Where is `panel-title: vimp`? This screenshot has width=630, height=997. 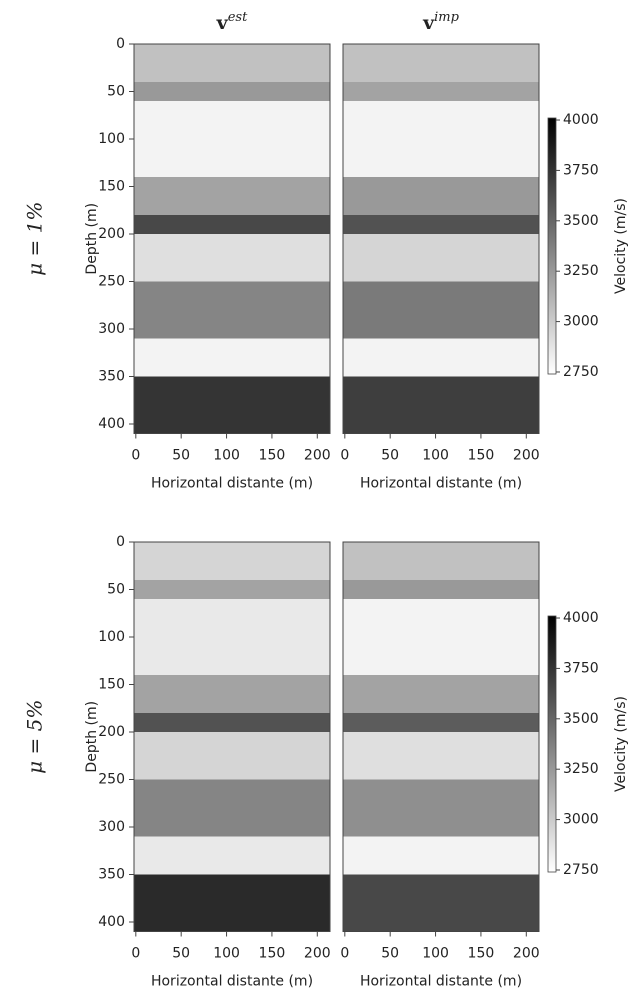
panel-title: vimp is located at coordinates (441, 22).